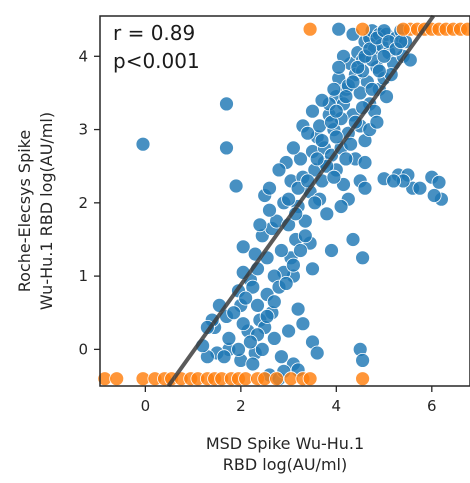 The height and width of the screenshot is (483, 470). What do you see at coordinates (337, 406) in the screenshot?
I see `x-tick-label-4: 4` at bounding box center [337, 406].